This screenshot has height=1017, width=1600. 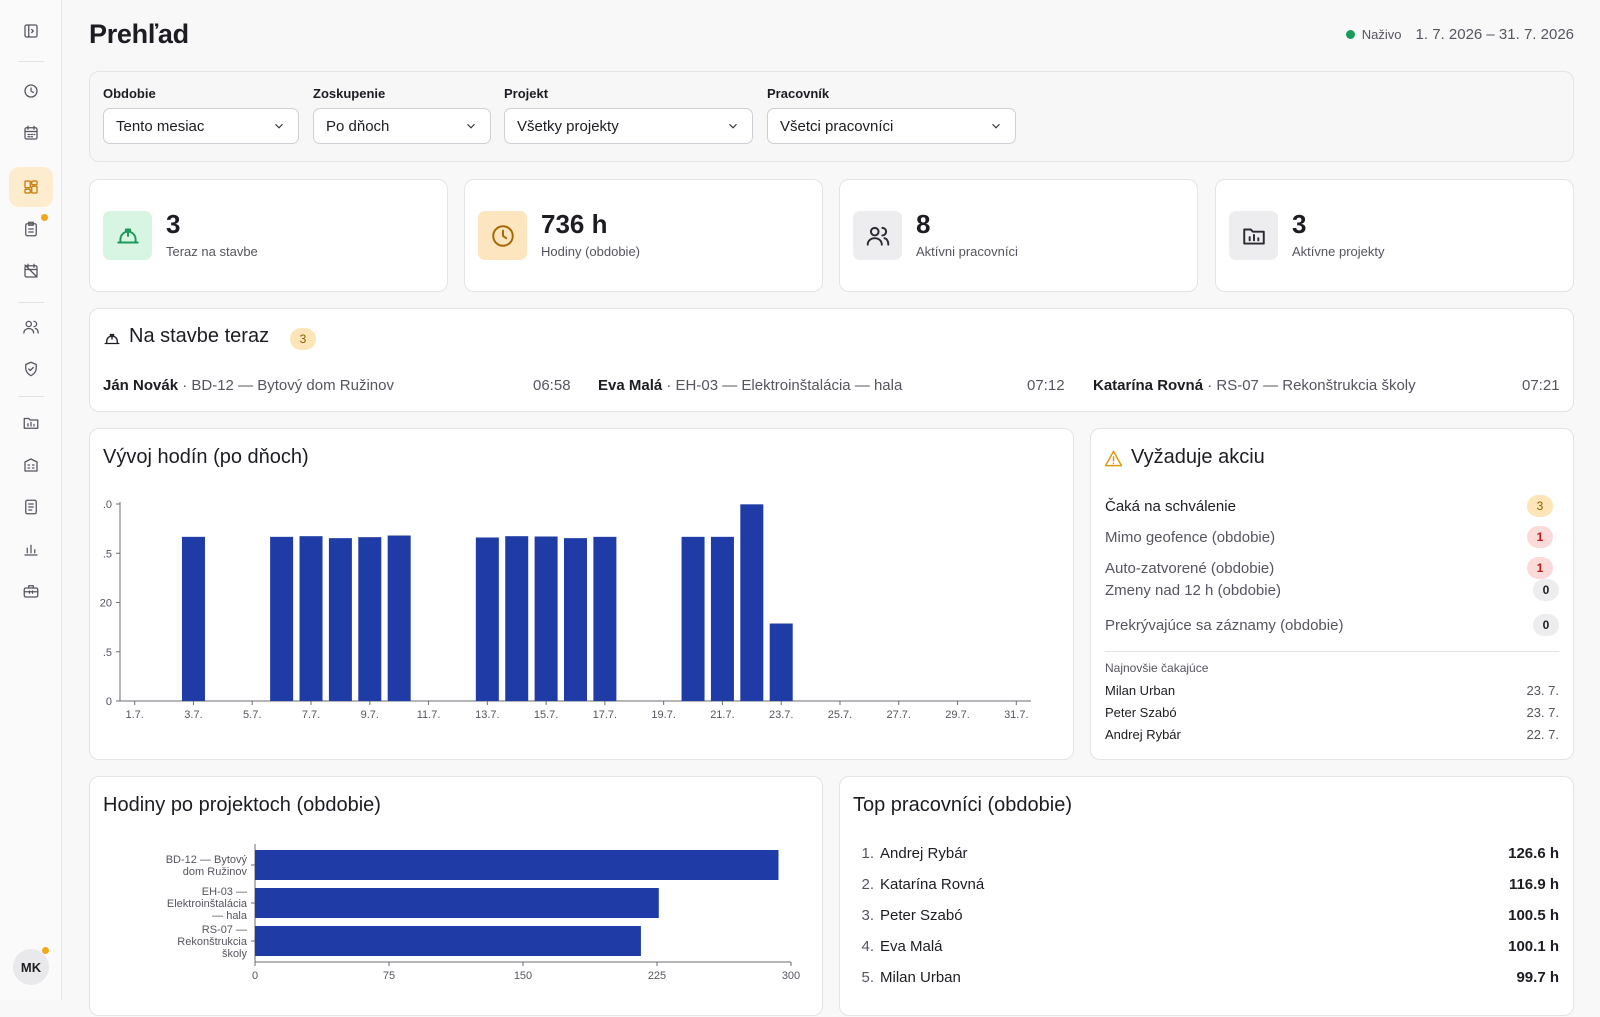 What do you see at coordinates (784, 385) in the screenshot?
I see `worker-project: · EH-03 — Elektroinštalácia — hala` at bounding box center [784, 385].